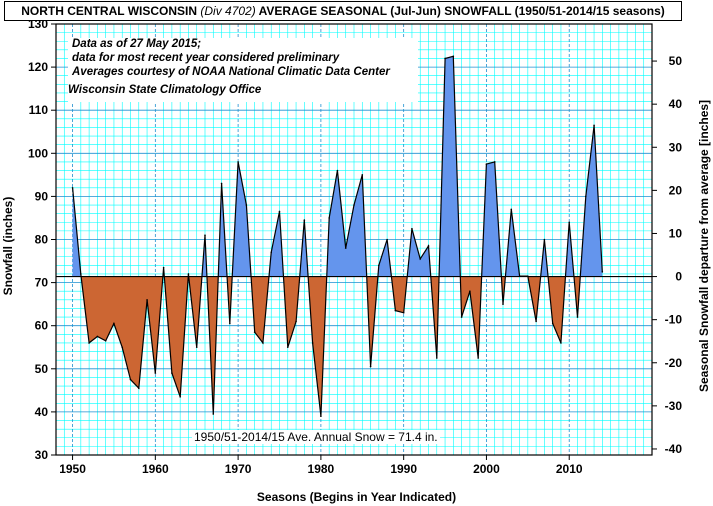  Describe the element at coordinates (137, 44) in the screenshot. I see `note-data-date: Data as of 27 May 2015;` at that location.